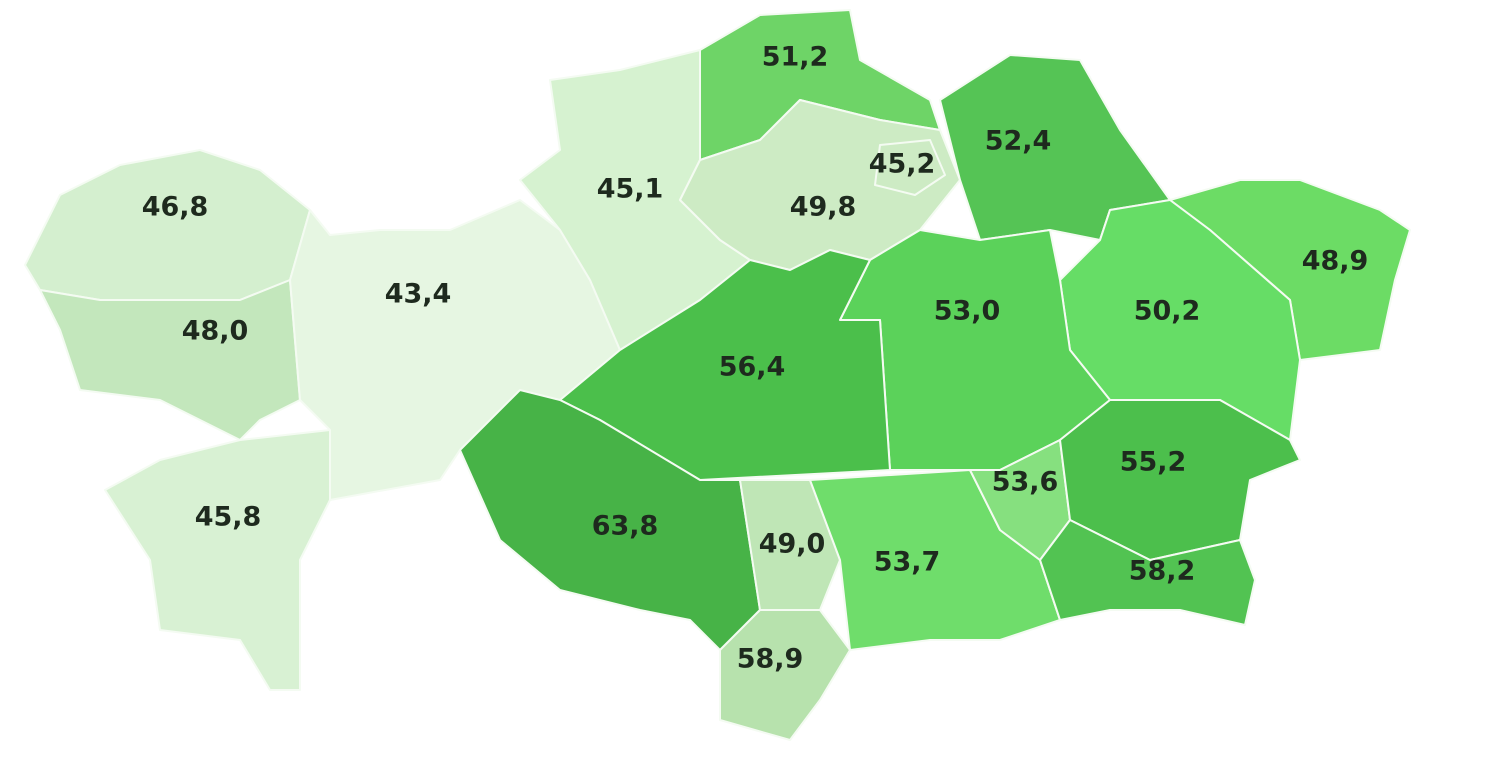  What do you see at coordinates (902, 164) in the screenshot?
I see `region-label: 45,2` at bounding box center [902, 164].